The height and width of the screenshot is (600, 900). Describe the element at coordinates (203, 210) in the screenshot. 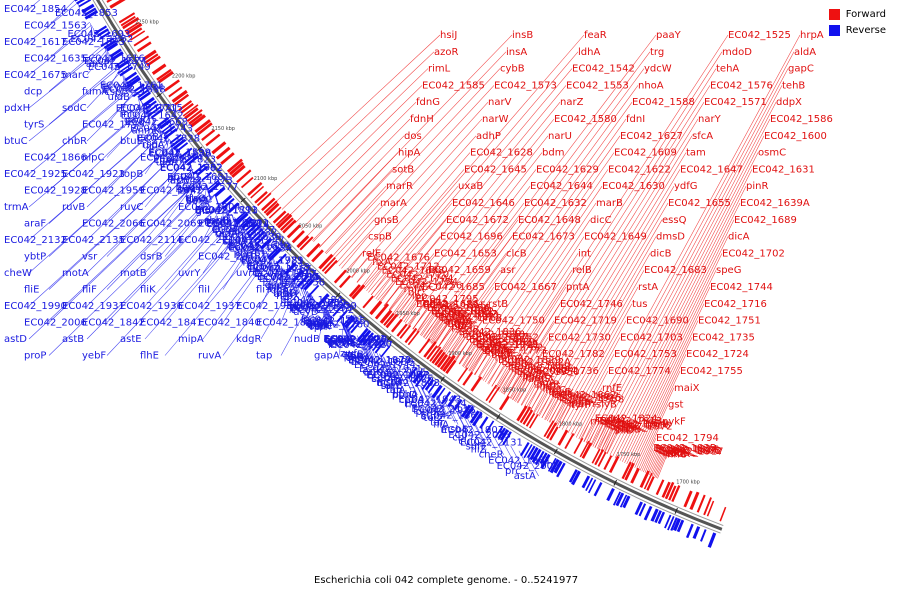

I see `reverse-gene-label: rnd` at that location.